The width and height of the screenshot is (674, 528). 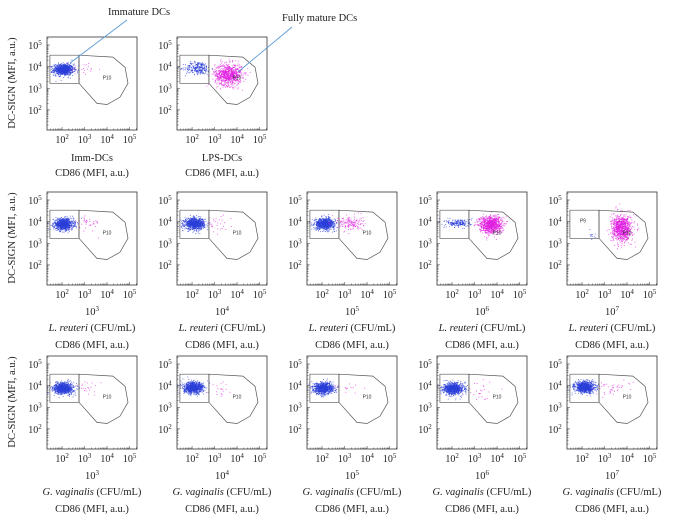 What do you see at coordinates (112, 328) in the screenshot?
I see `units: (CFU/mL)` at bounding box center [112, 328].